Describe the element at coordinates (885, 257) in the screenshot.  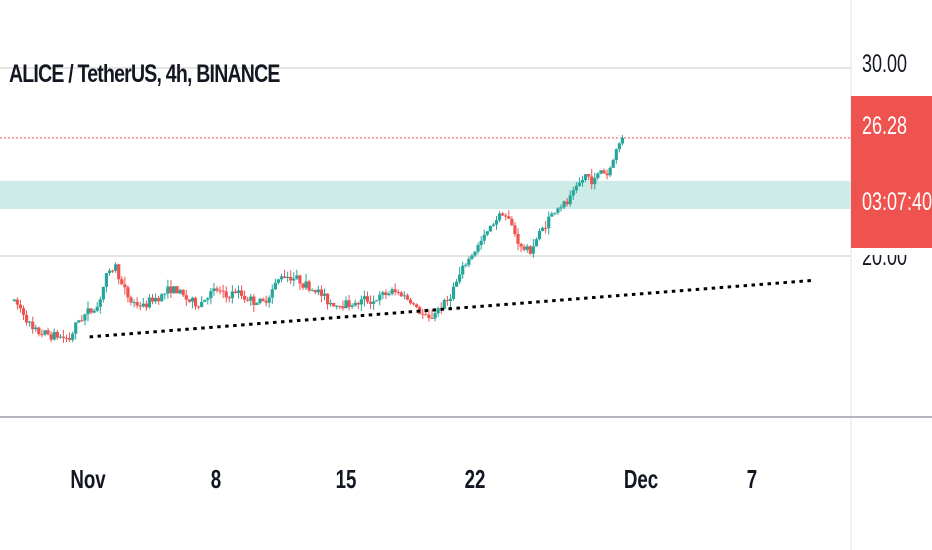
I see `y-tick-label-20: 20.00` at that location.